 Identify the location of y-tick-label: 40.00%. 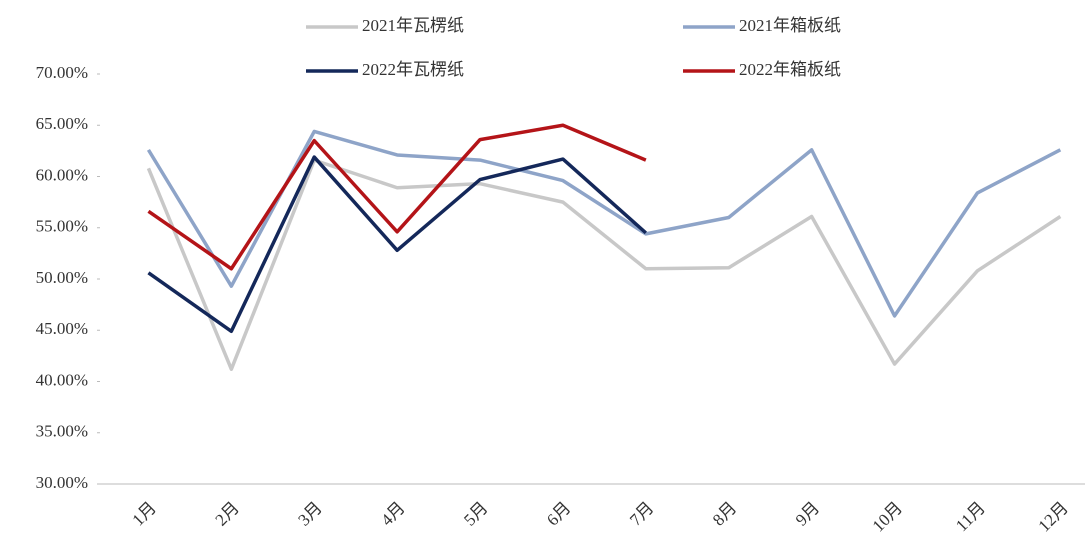
(62, 379).